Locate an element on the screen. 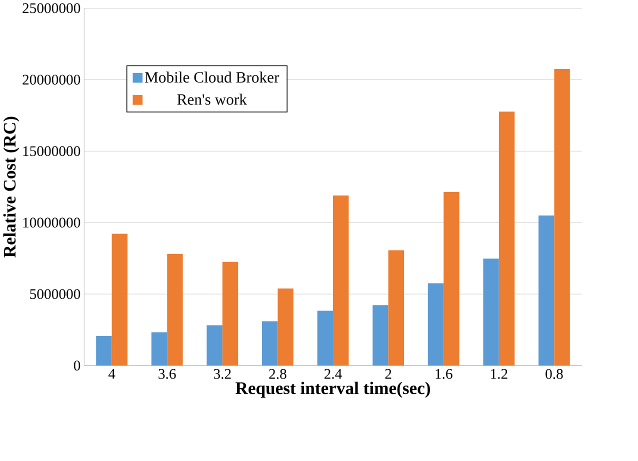  x-tick-label: 0.8 is located at coordinates (554, 373).